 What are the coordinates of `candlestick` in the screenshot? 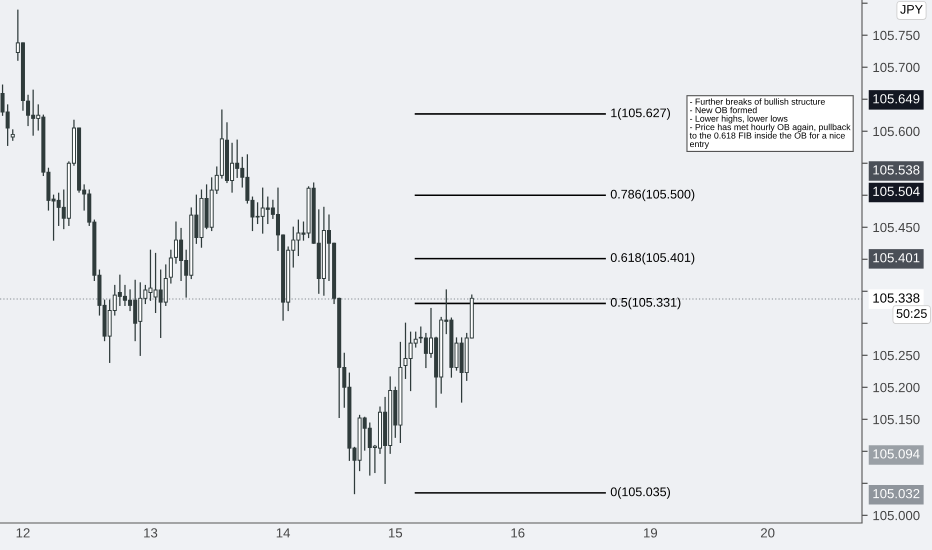 It's located at (12, 135).